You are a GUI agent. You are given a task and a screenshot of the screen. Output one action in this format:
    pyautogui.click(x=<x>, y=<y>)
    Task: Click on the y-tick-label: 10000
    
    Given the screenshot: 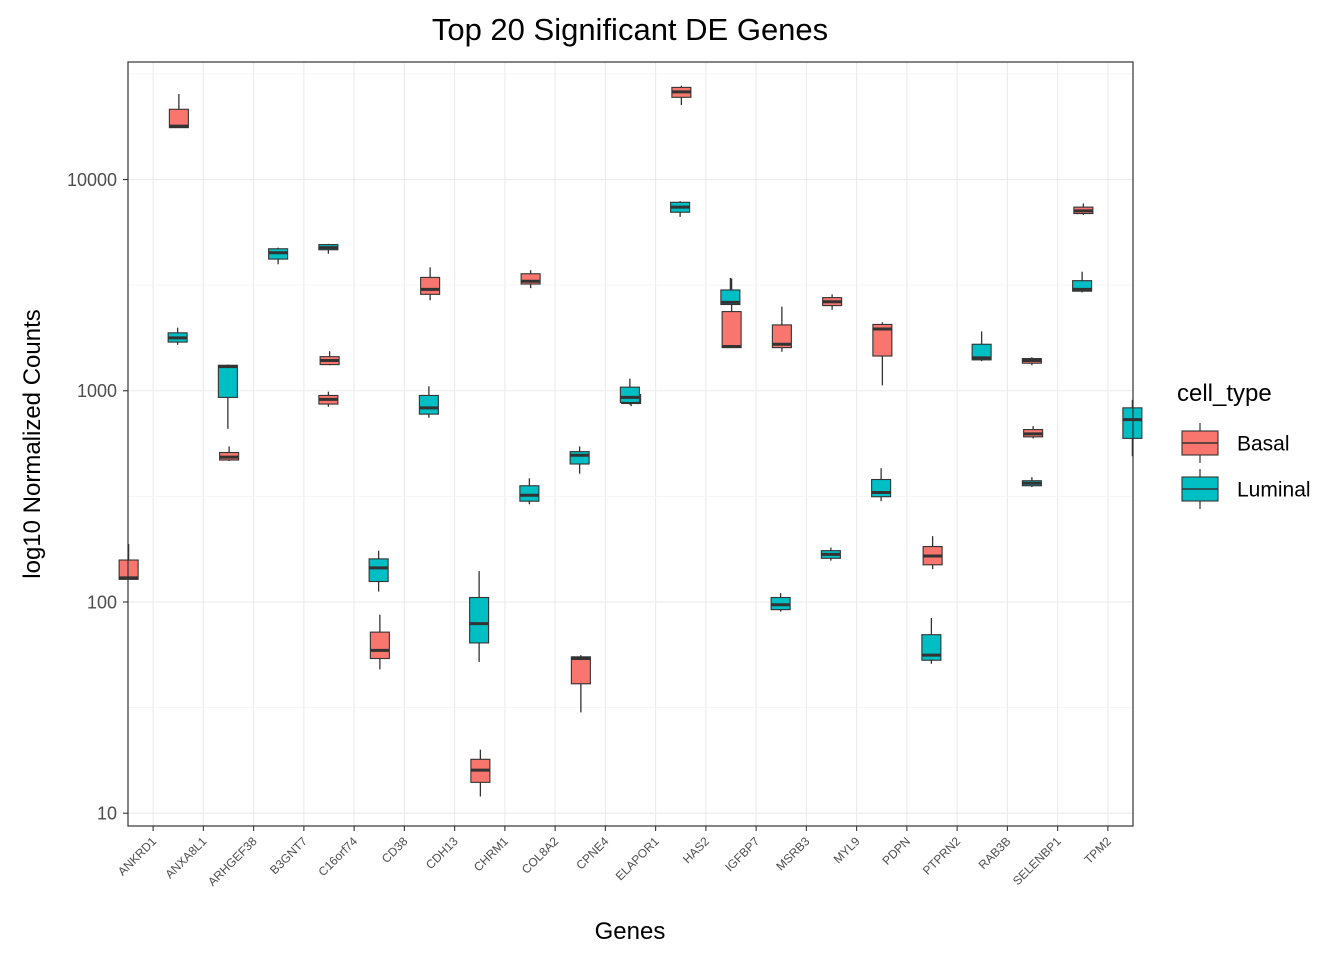 What is the action you would take?
    pyautogui.click(x=92, y=180)
    